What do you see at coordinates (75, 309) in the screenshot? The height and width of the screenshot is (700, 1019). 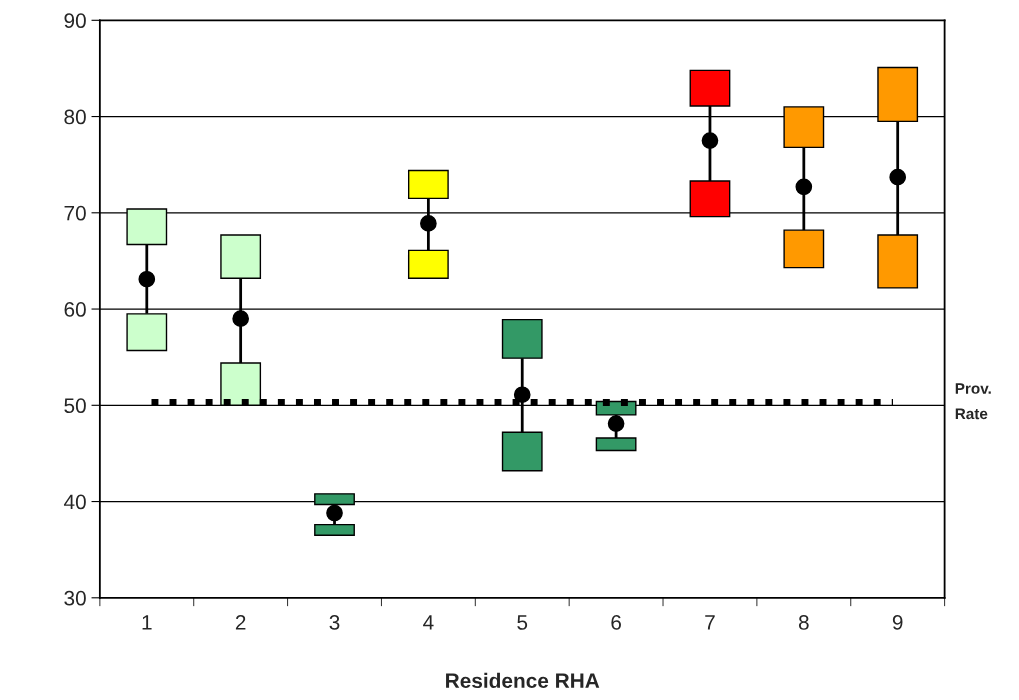 I see `y-tick-label: 60` at bounding box center [75, 309].